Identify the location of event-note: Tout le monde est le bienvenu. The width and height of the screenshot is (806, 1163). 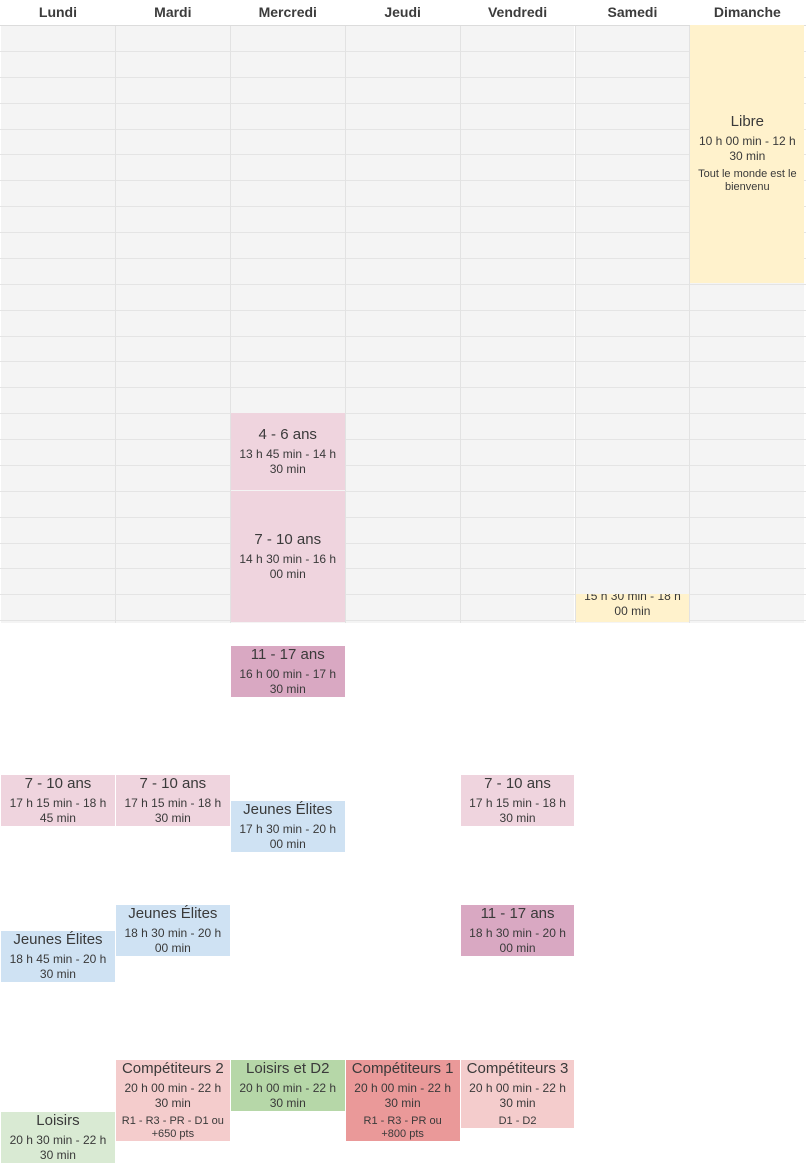
(747, 181).